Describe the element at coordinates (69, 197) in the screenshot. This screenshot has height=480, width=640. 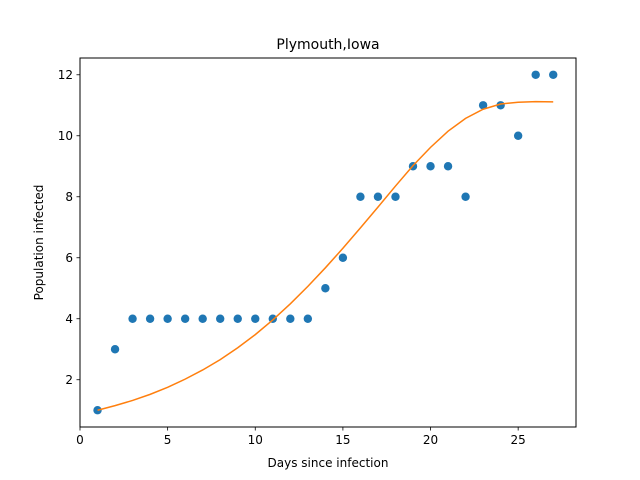
I see `y-tick-label: 8` at that location.